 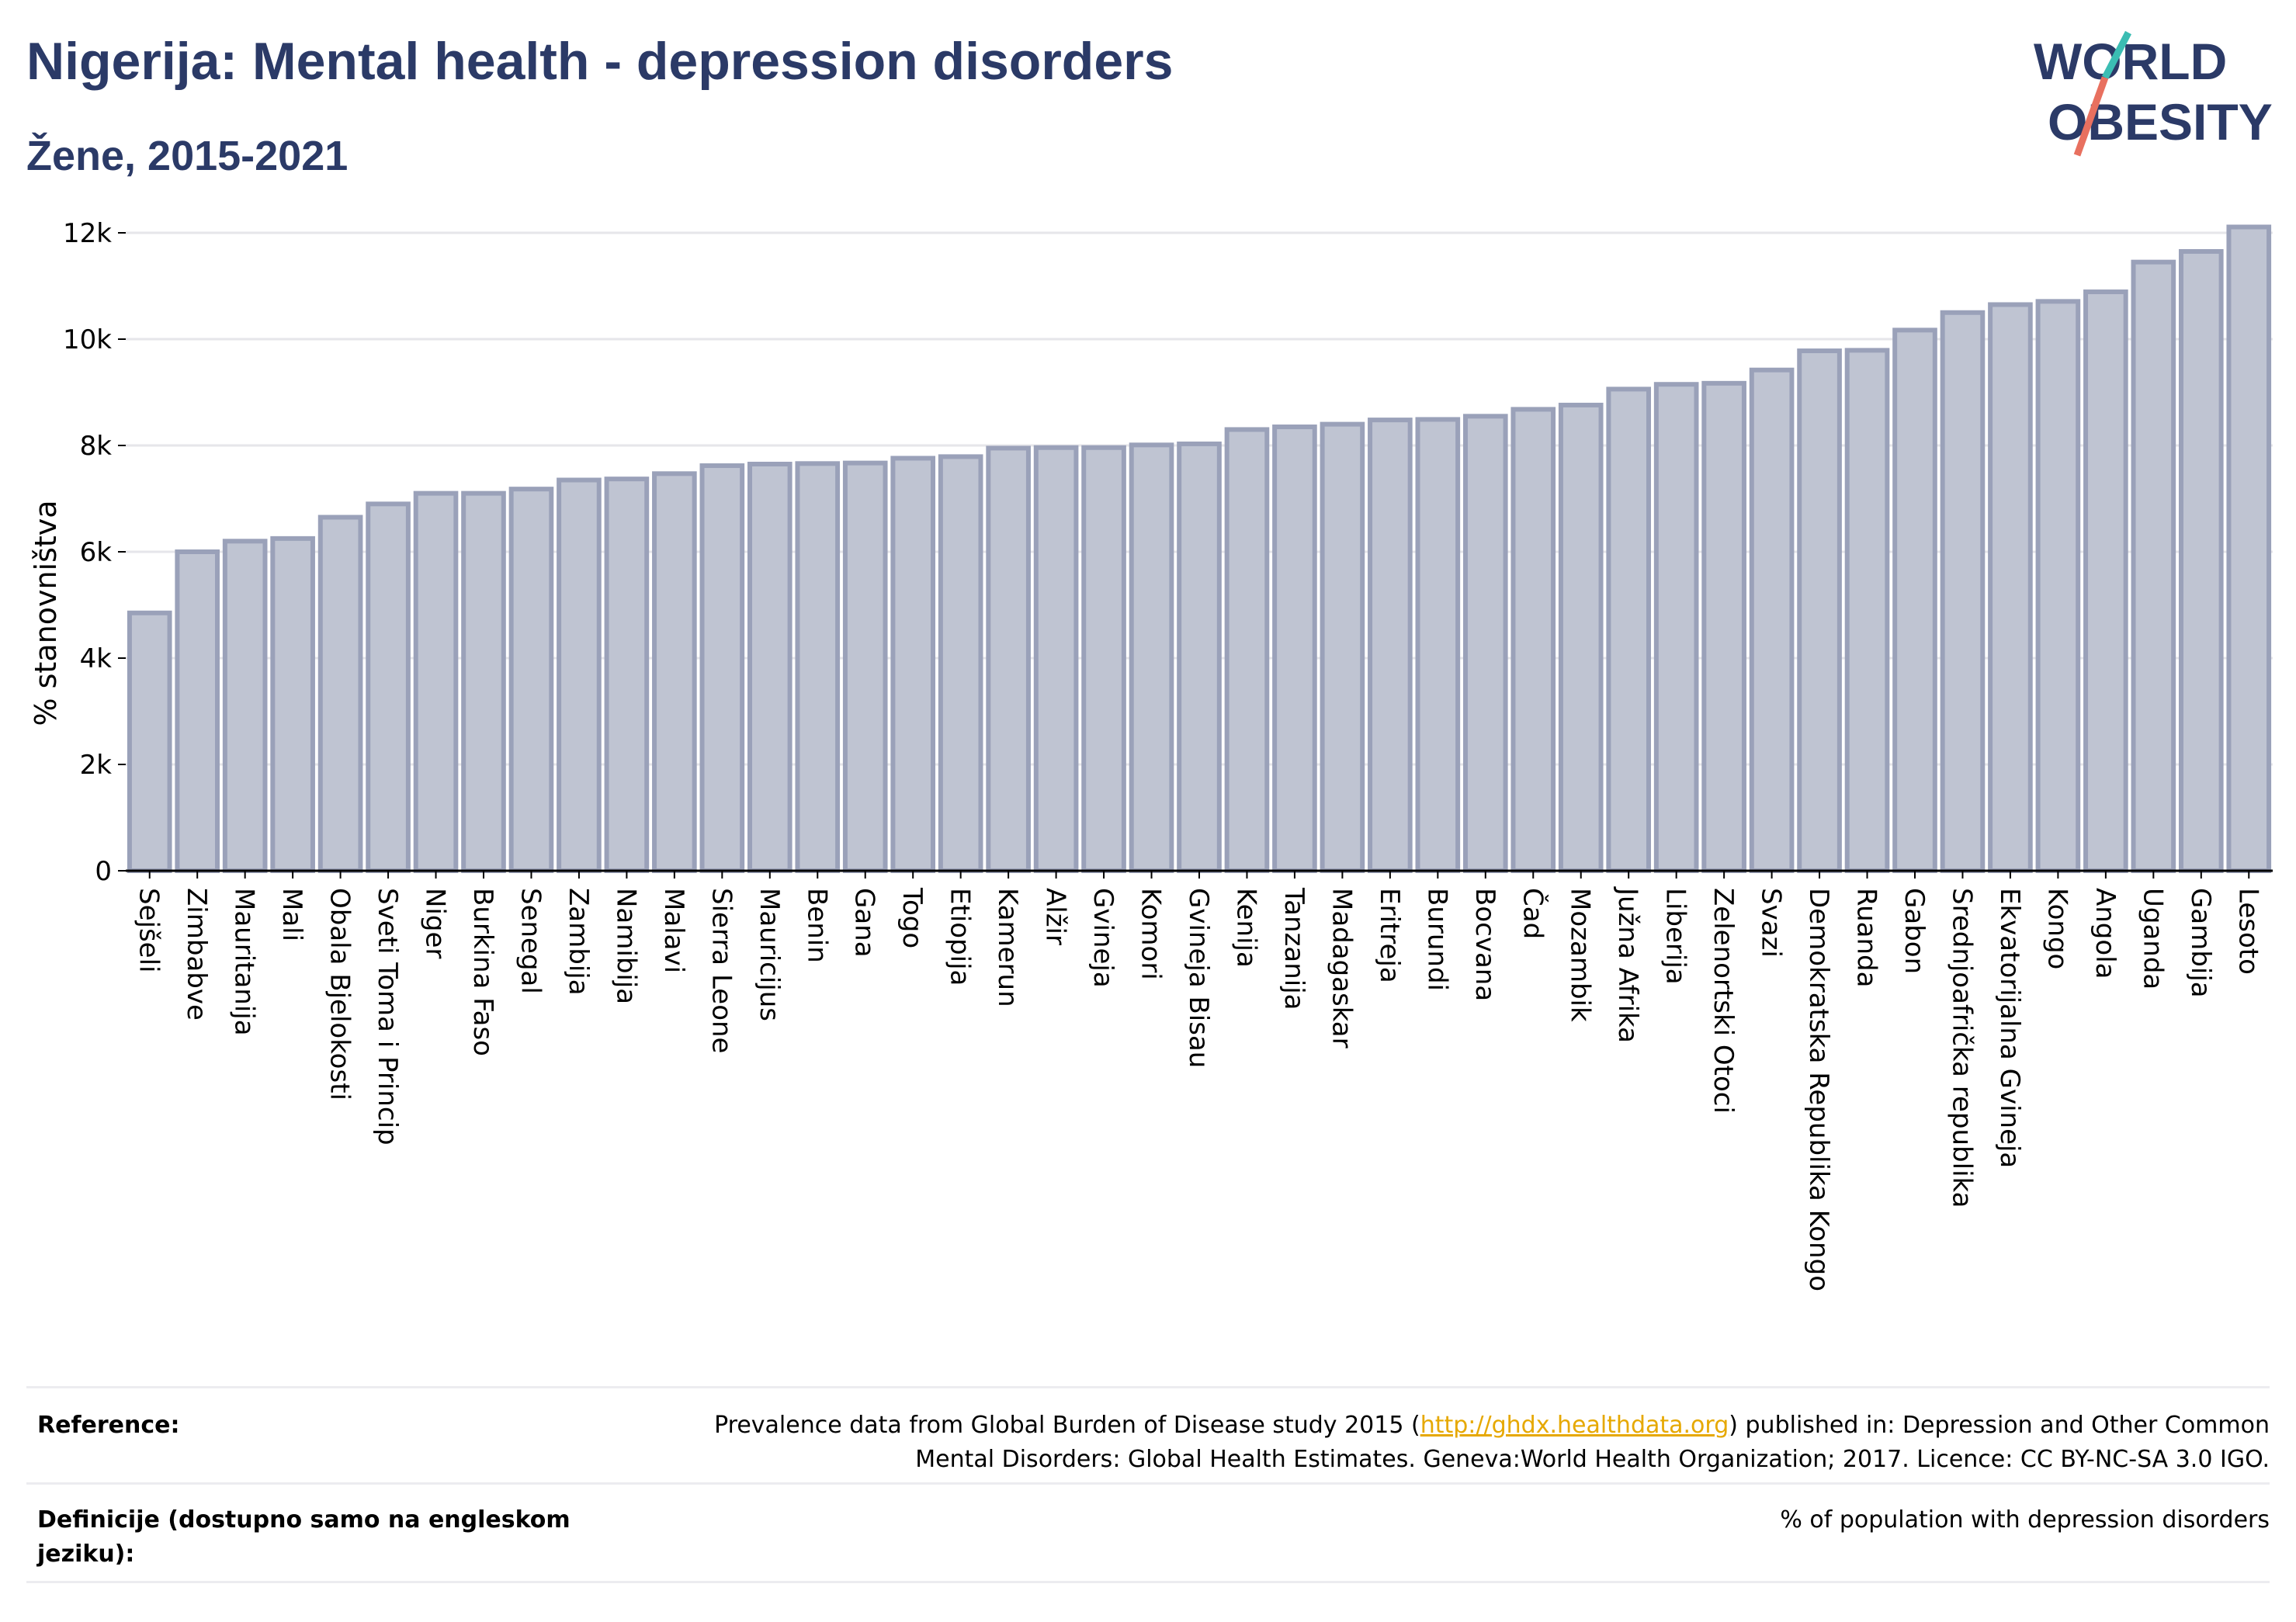 What do you see at coordinates (187, 156) in the screenshot?
I see `chart-subtitle: Žene, 2015-2021` at bounding box center [187, 156].